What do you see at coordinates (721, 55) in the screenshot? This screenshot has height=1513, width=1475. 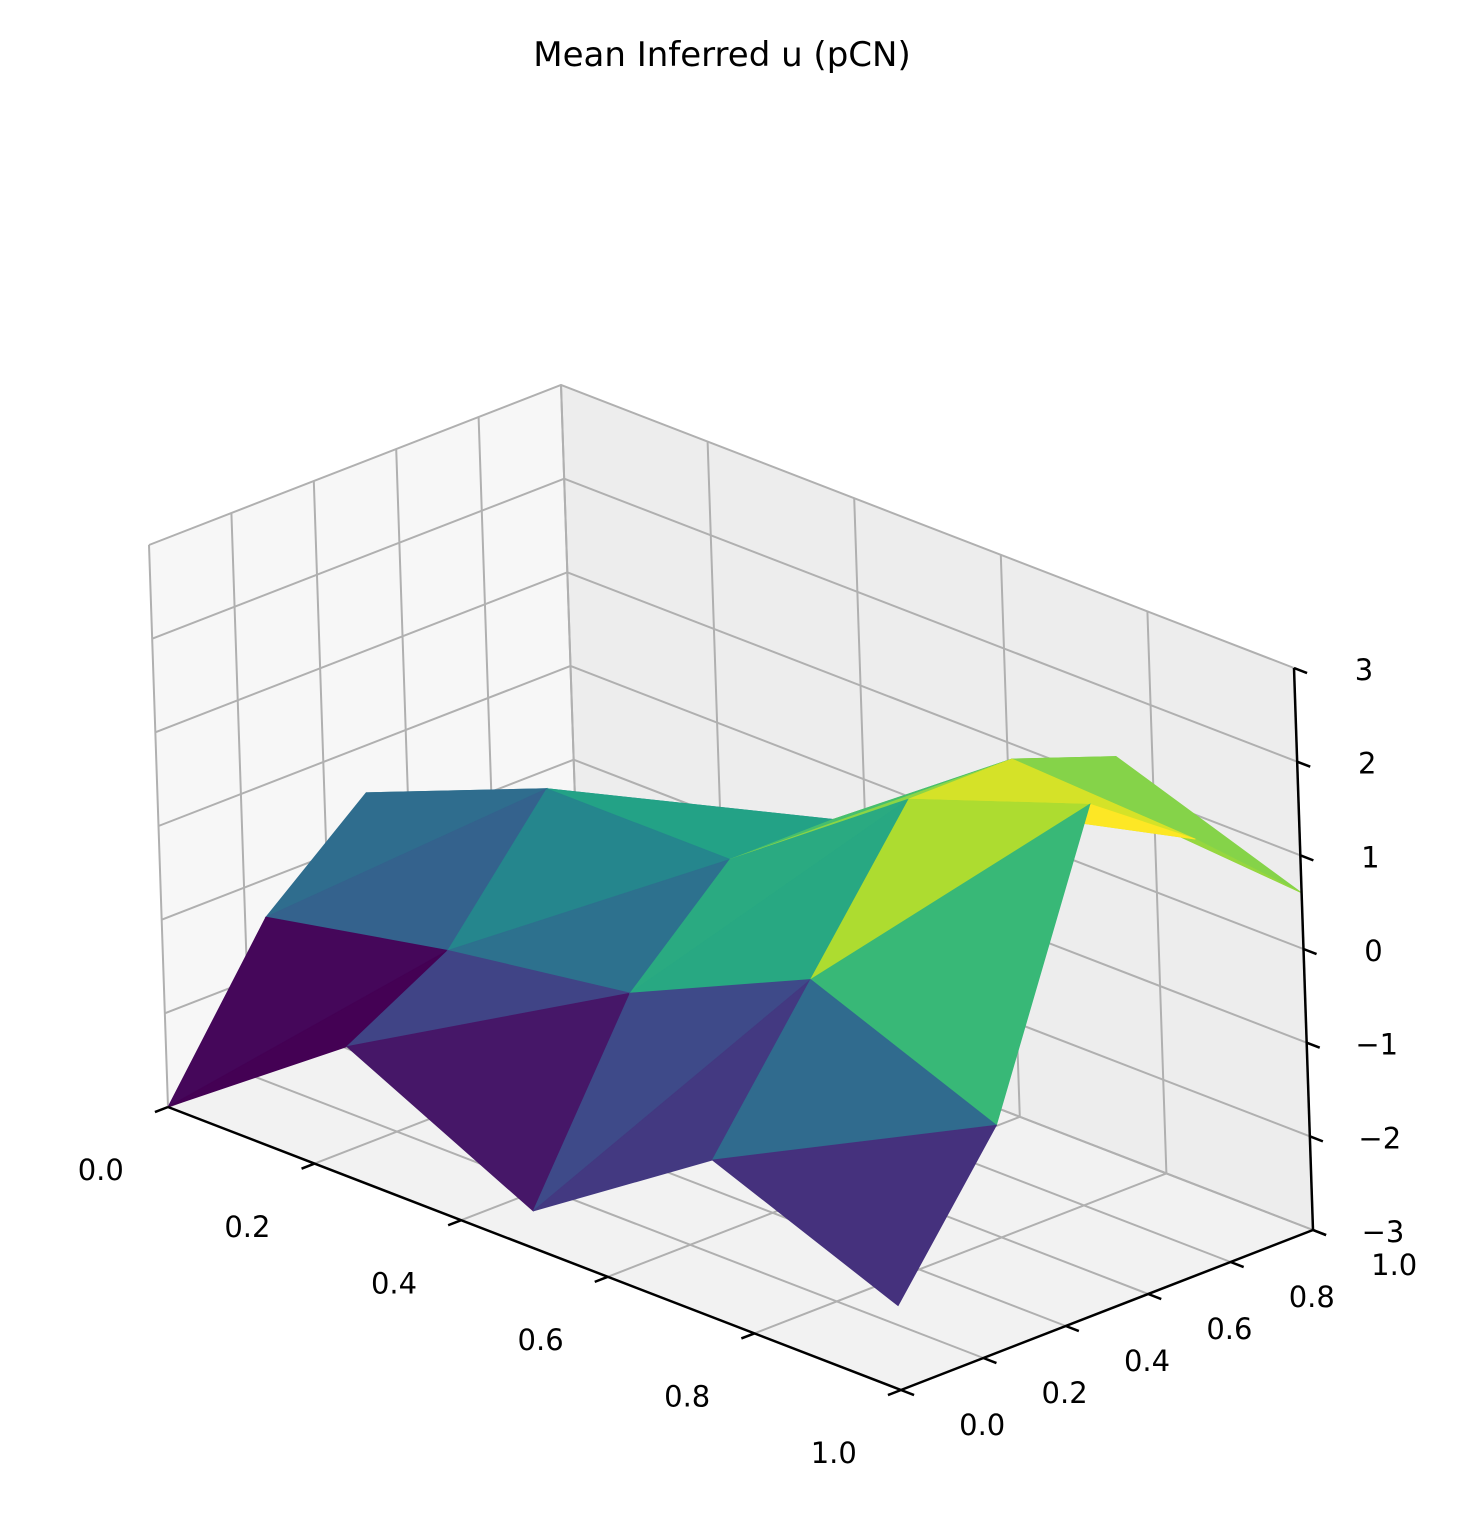 I see `chart-title: Mean Inferred u (pCN)` at bounding box center [721, 55].